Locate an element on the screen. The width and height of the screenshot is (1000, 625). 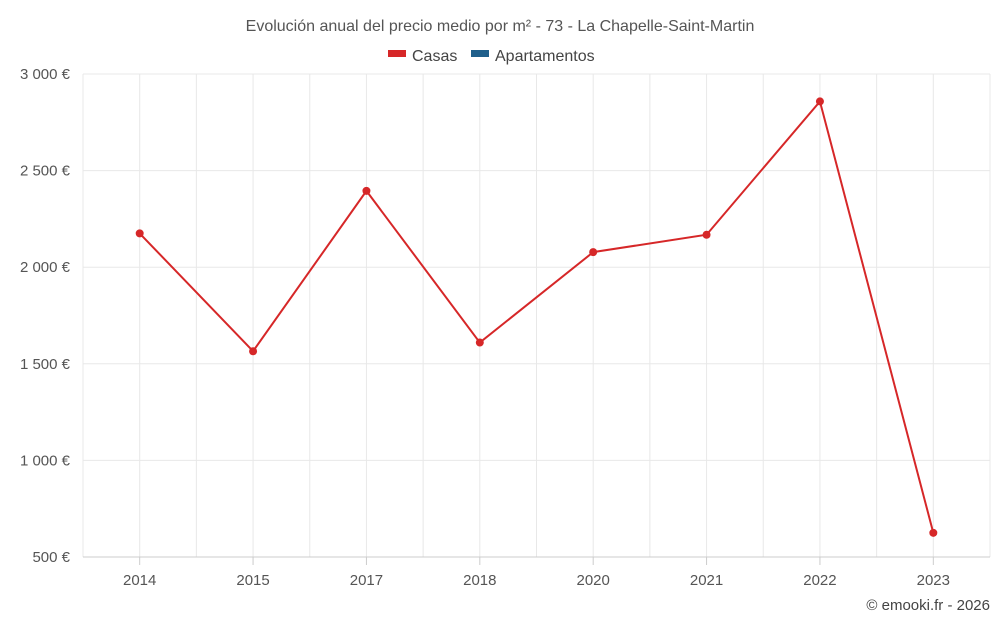
x-tick-label: 2023 is located at coordinates (933, 580).